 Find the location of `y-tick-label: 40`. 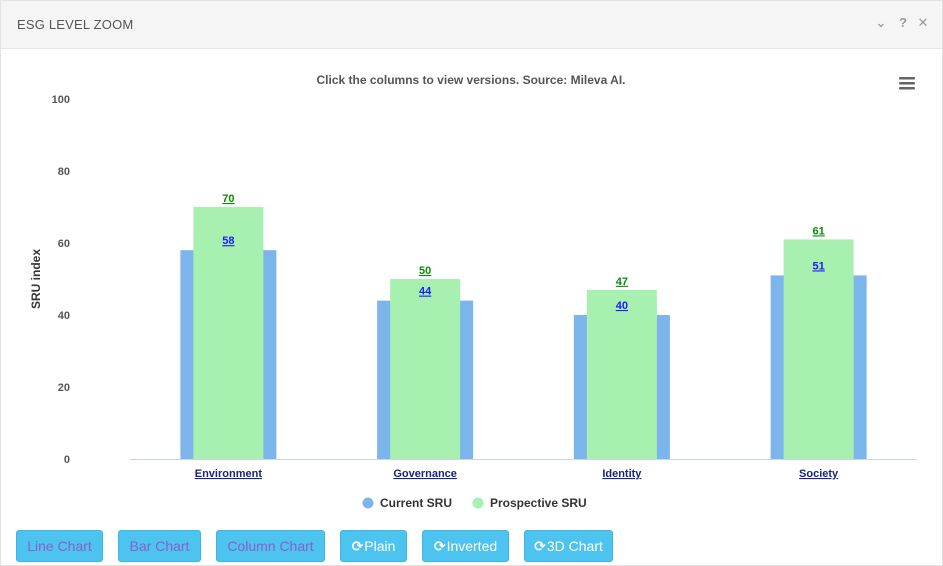

y-tick-label: 40 is located at coordinates (64, 316).